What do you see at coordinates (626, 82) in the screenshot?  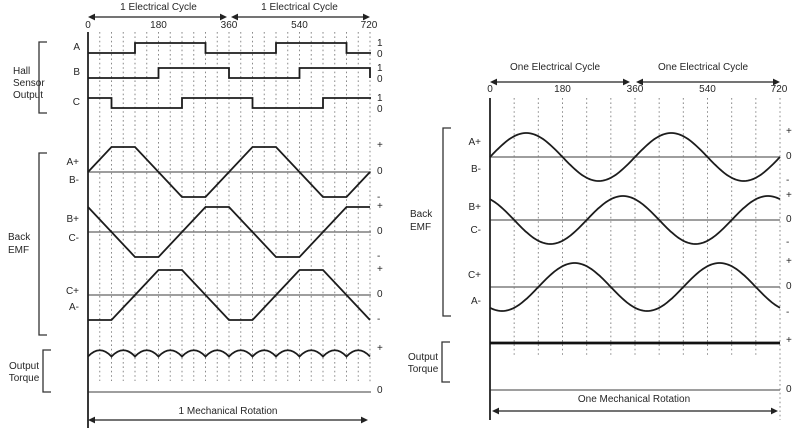 I see `right-electrical-cycle-arrow-1-right-arrowhead` at bounding box center [626, 82].